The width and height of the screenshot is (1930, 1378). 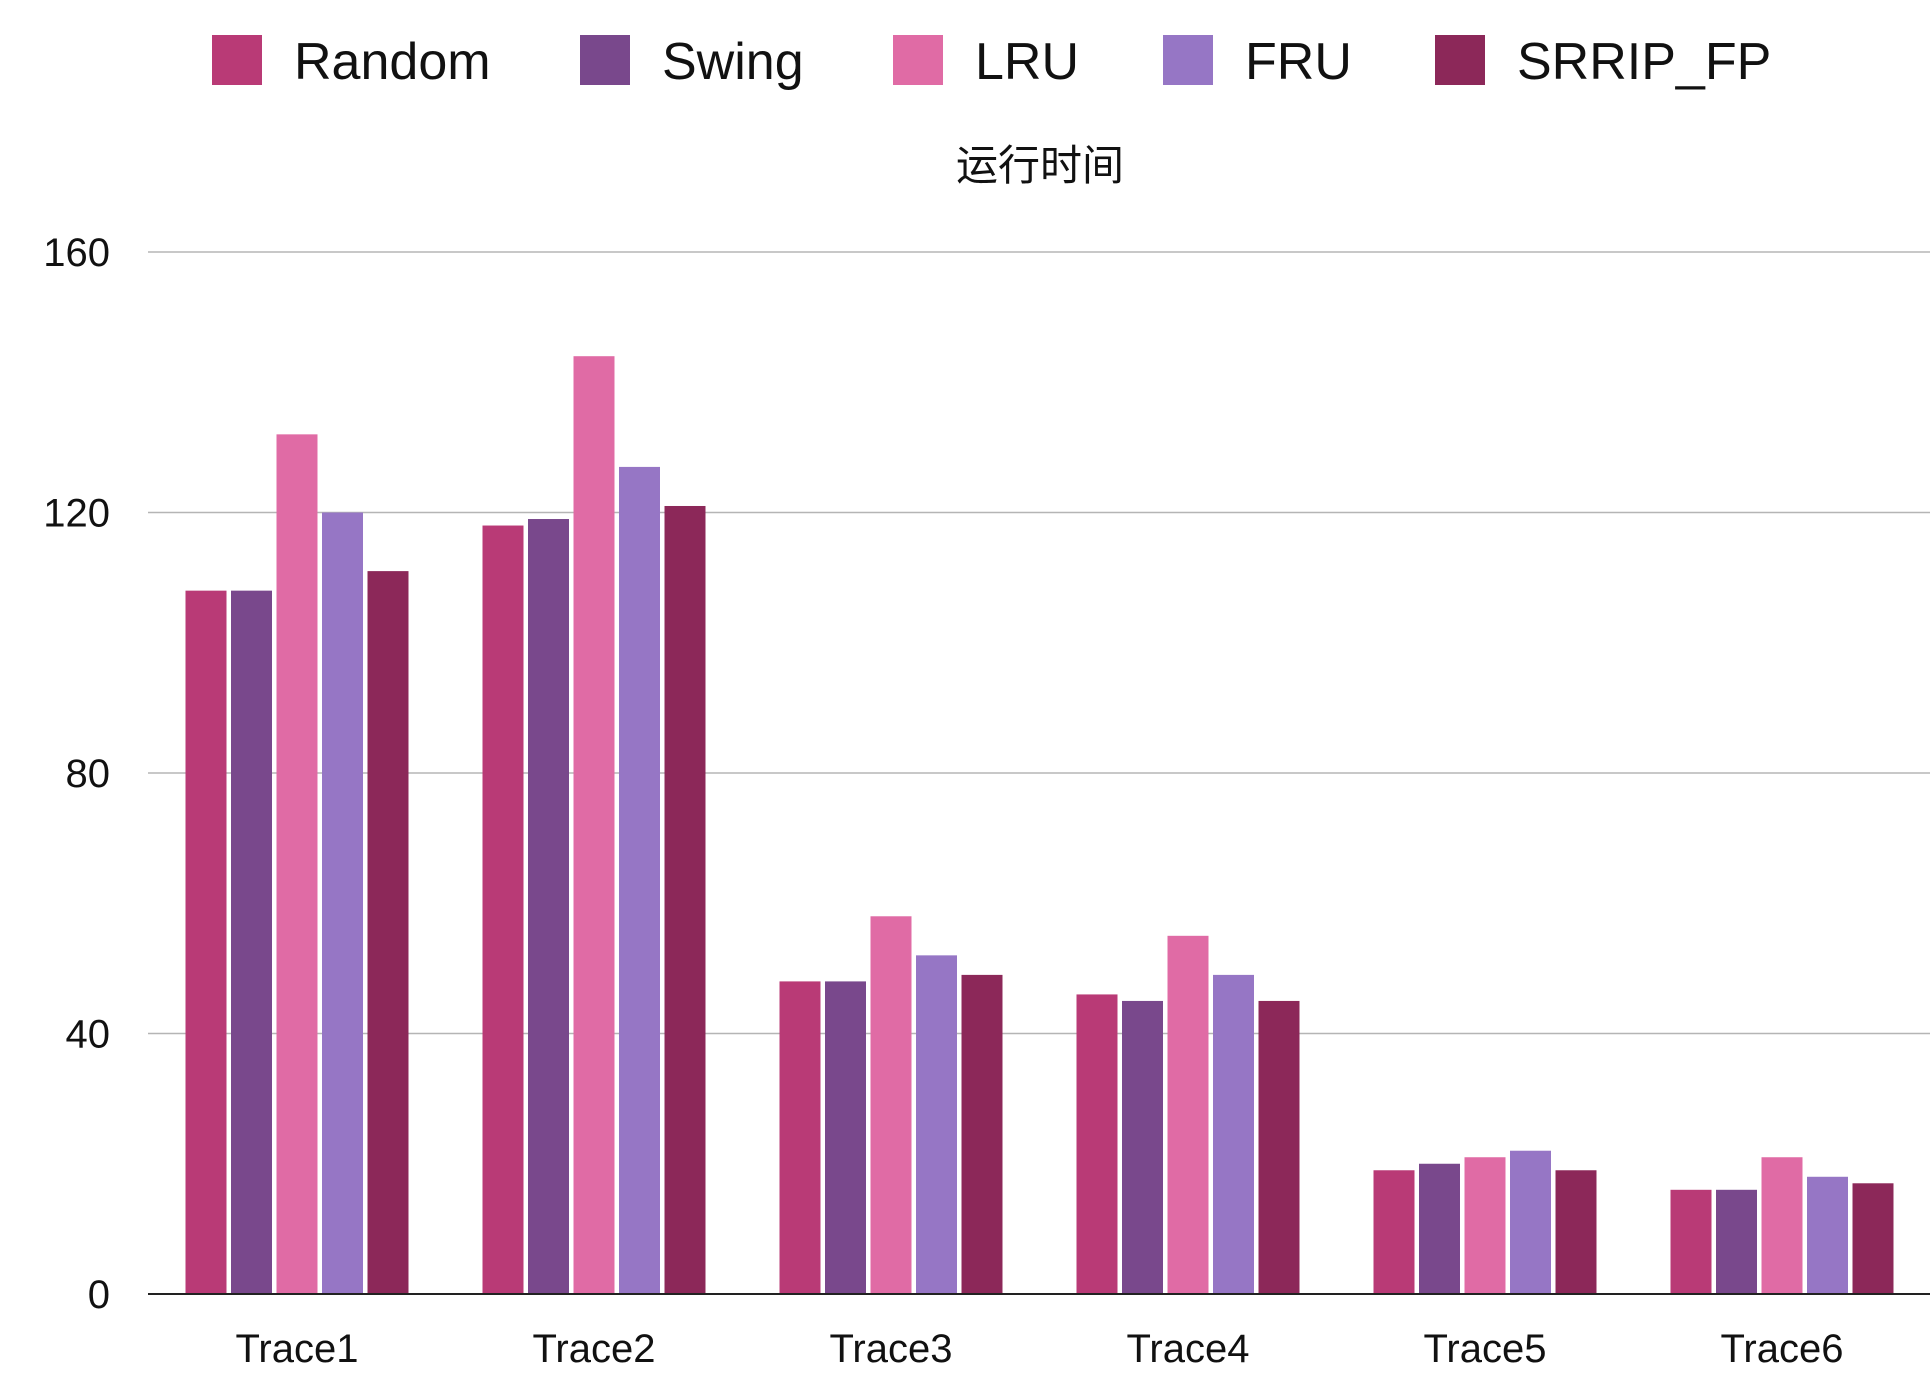 I want to click on legend-item-srrip-fp: SRRIP_FP, so click(x=1603, y=62).